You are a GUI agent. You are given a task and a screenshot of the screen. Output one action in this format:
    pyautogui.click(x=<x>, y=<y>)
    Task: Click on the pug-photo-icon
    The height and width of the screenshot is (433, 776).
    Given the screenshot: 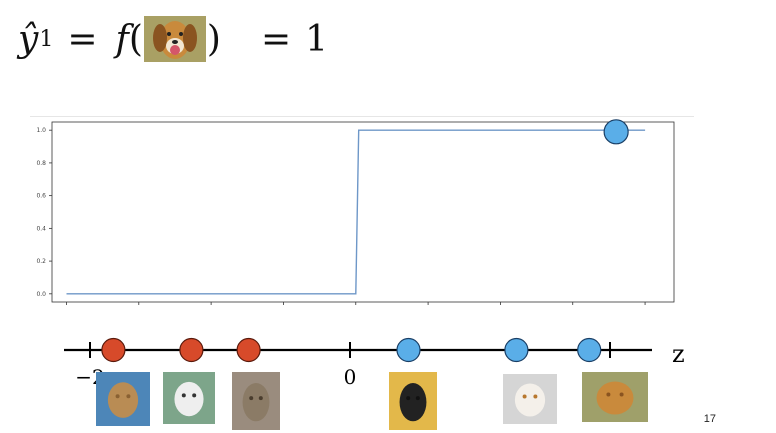 What is the action you would take?
    pyautogui.click(x=413, y=401)
    